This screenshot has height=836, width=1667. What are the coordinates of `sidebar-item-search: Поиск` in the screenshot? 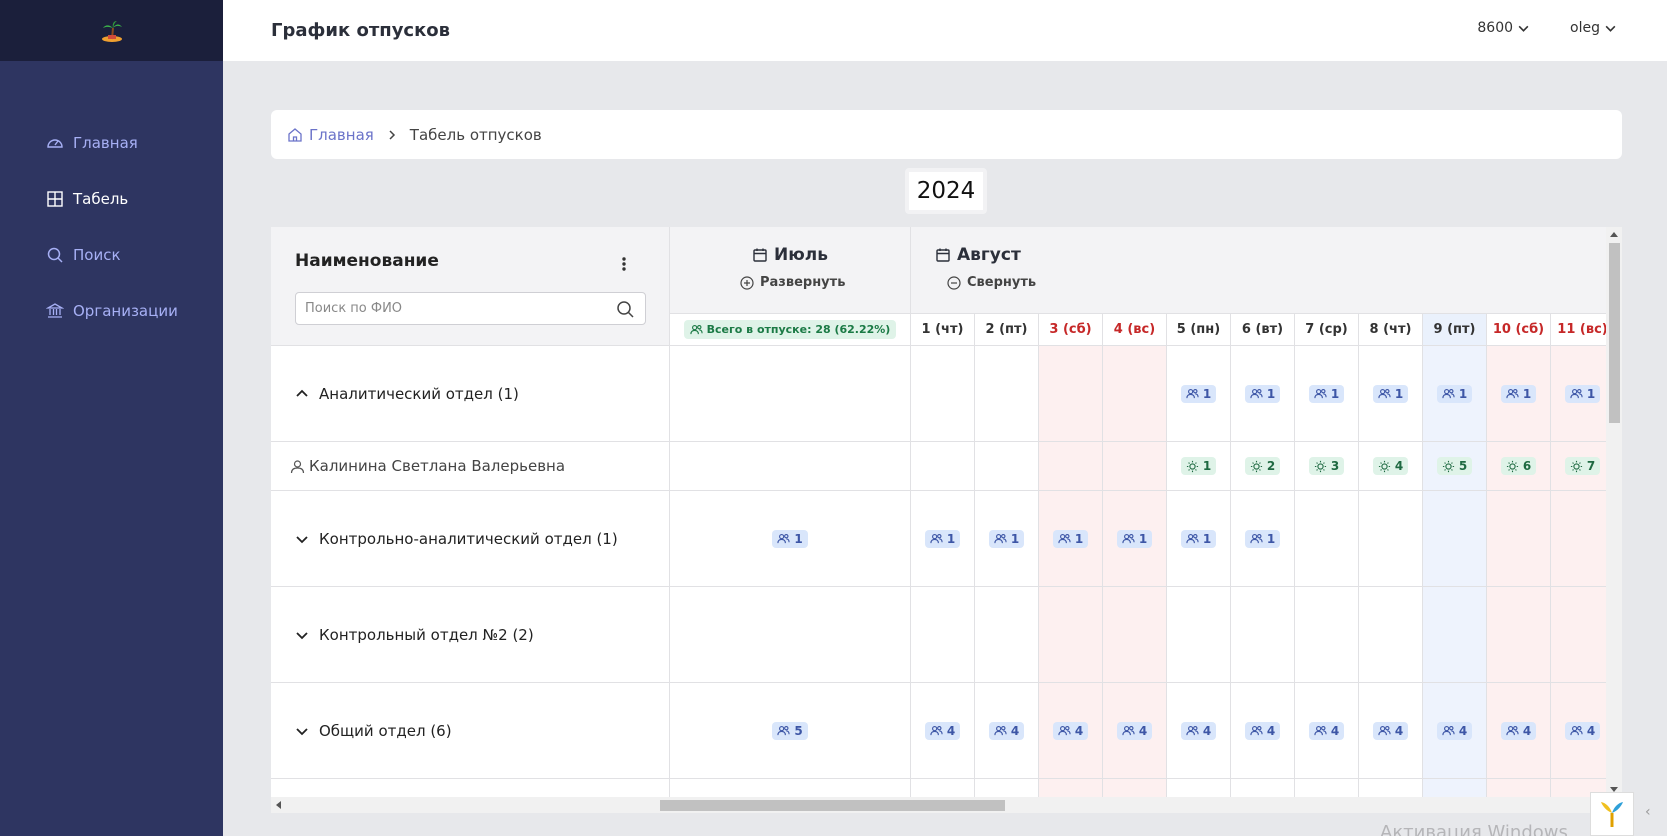 It's located at (111, 255).